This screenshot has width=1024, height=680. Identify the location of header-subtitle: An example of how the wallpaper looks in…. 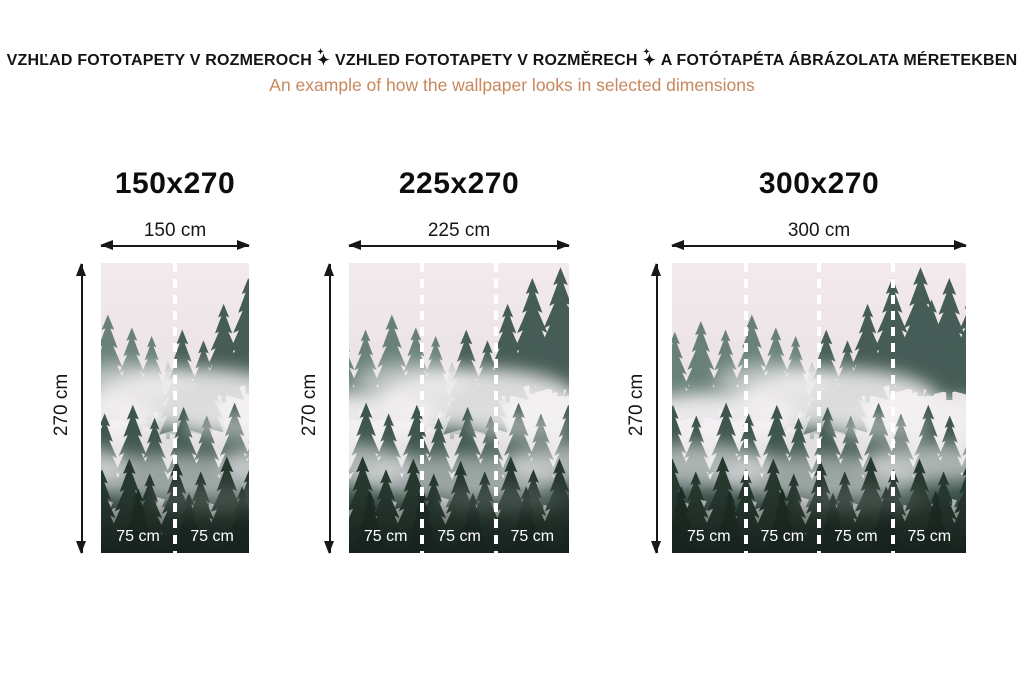
(512, 85).